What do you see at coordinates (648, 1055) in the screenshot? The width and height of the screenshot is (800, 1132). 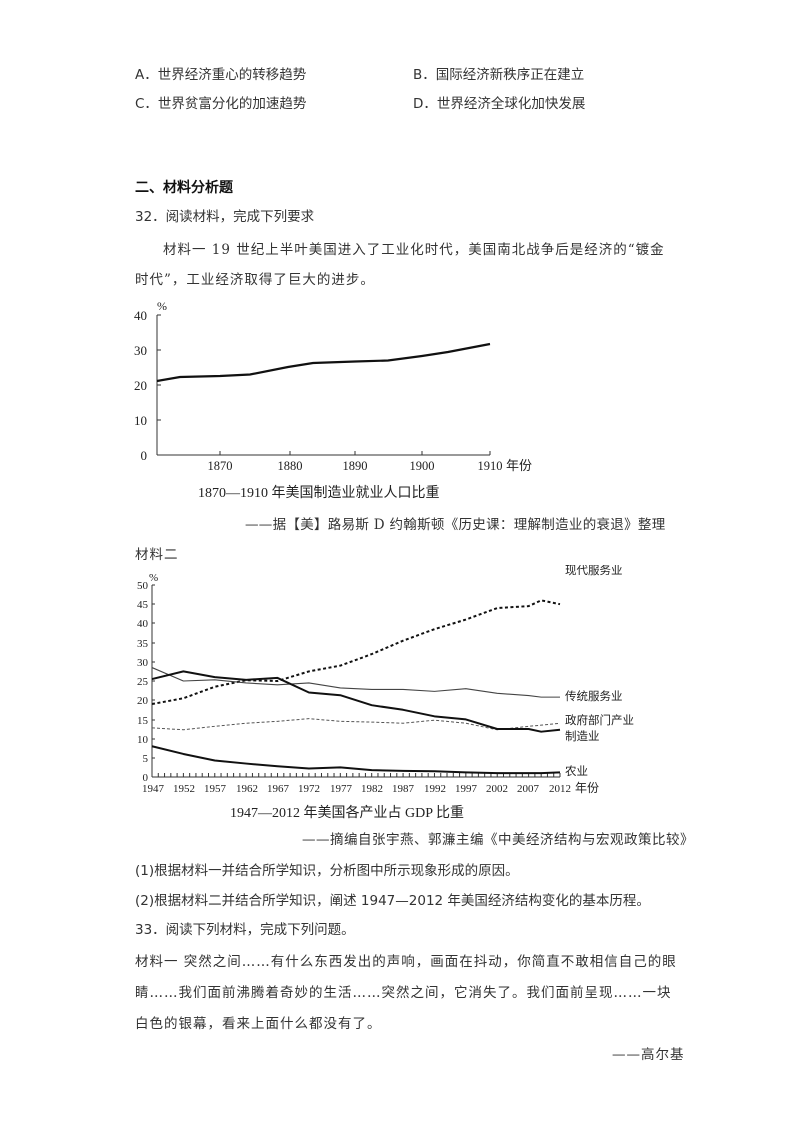 I see `q33-attribution: ——高尔基` at bounding box center [648, 1055].